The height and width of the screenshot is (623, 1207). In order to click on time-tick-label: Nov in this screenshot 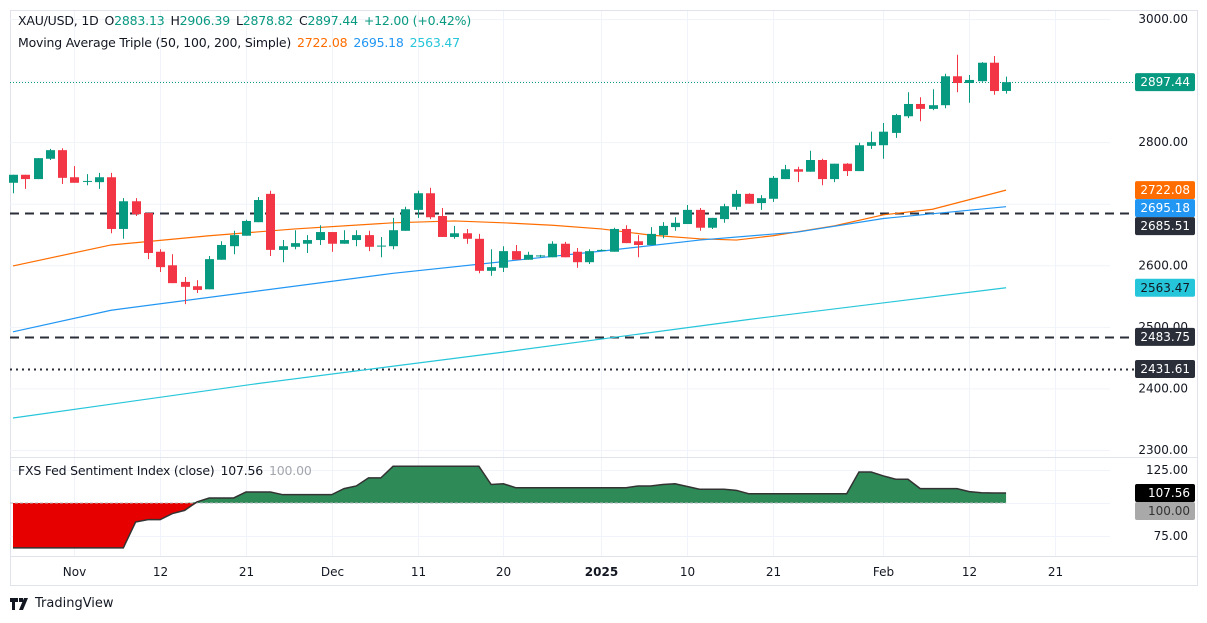, I will do `click(74, 572)`.